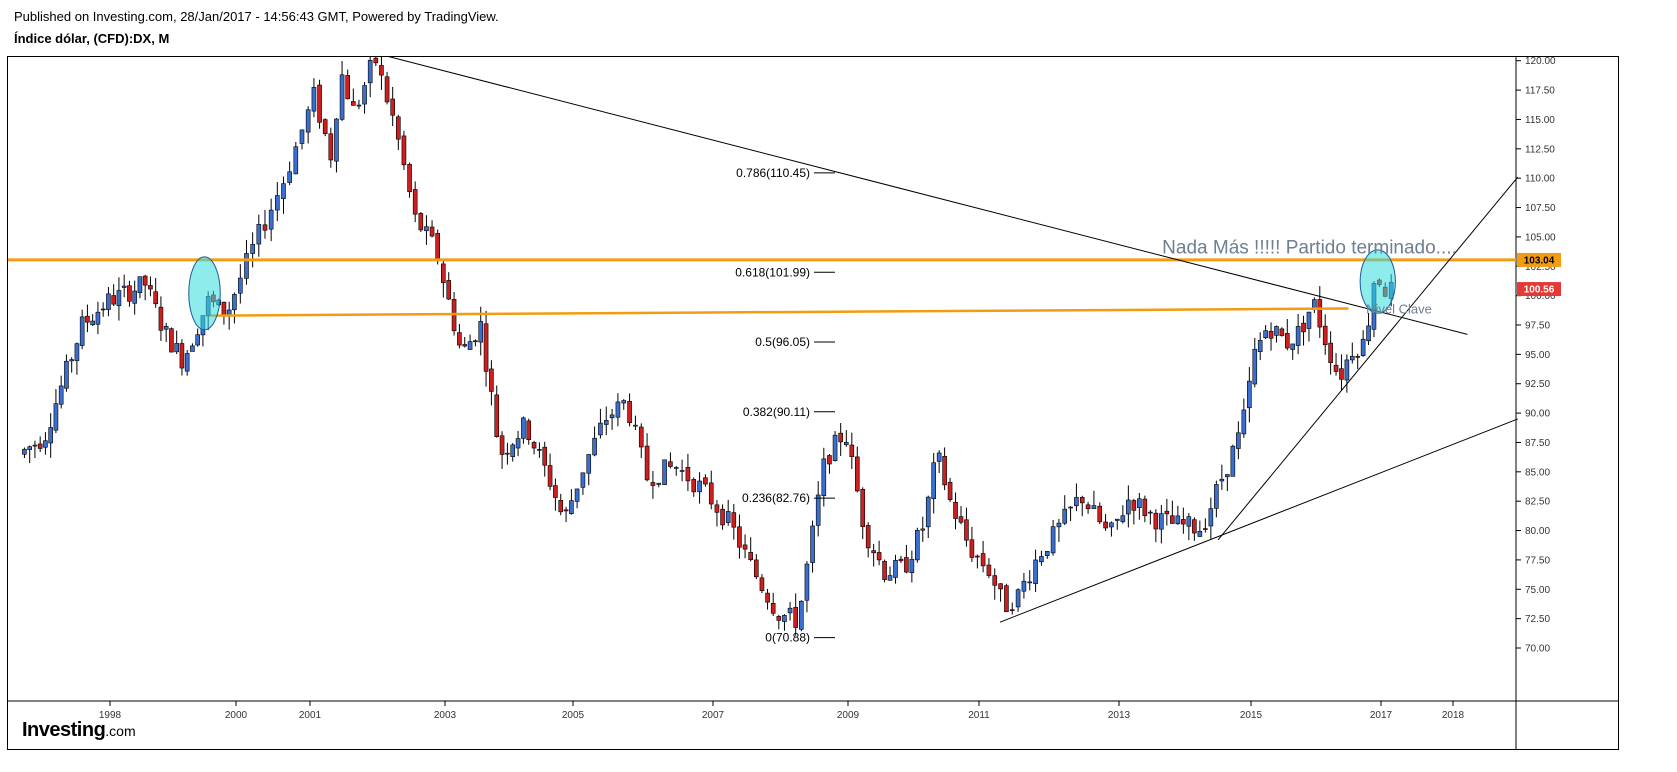  What do you see at coordinates (1537, 384) in the screenshot?
I see `y-tick-label: 92.50` at bounding box center [1537, 384].